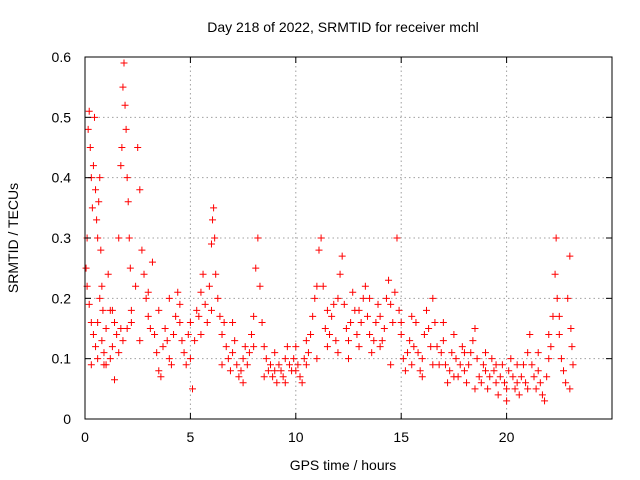 The image size is (640, 480). Describe the element at coordinates (62, 117) in the screenshot. I see `y-tick-label: 0.5` at that location.